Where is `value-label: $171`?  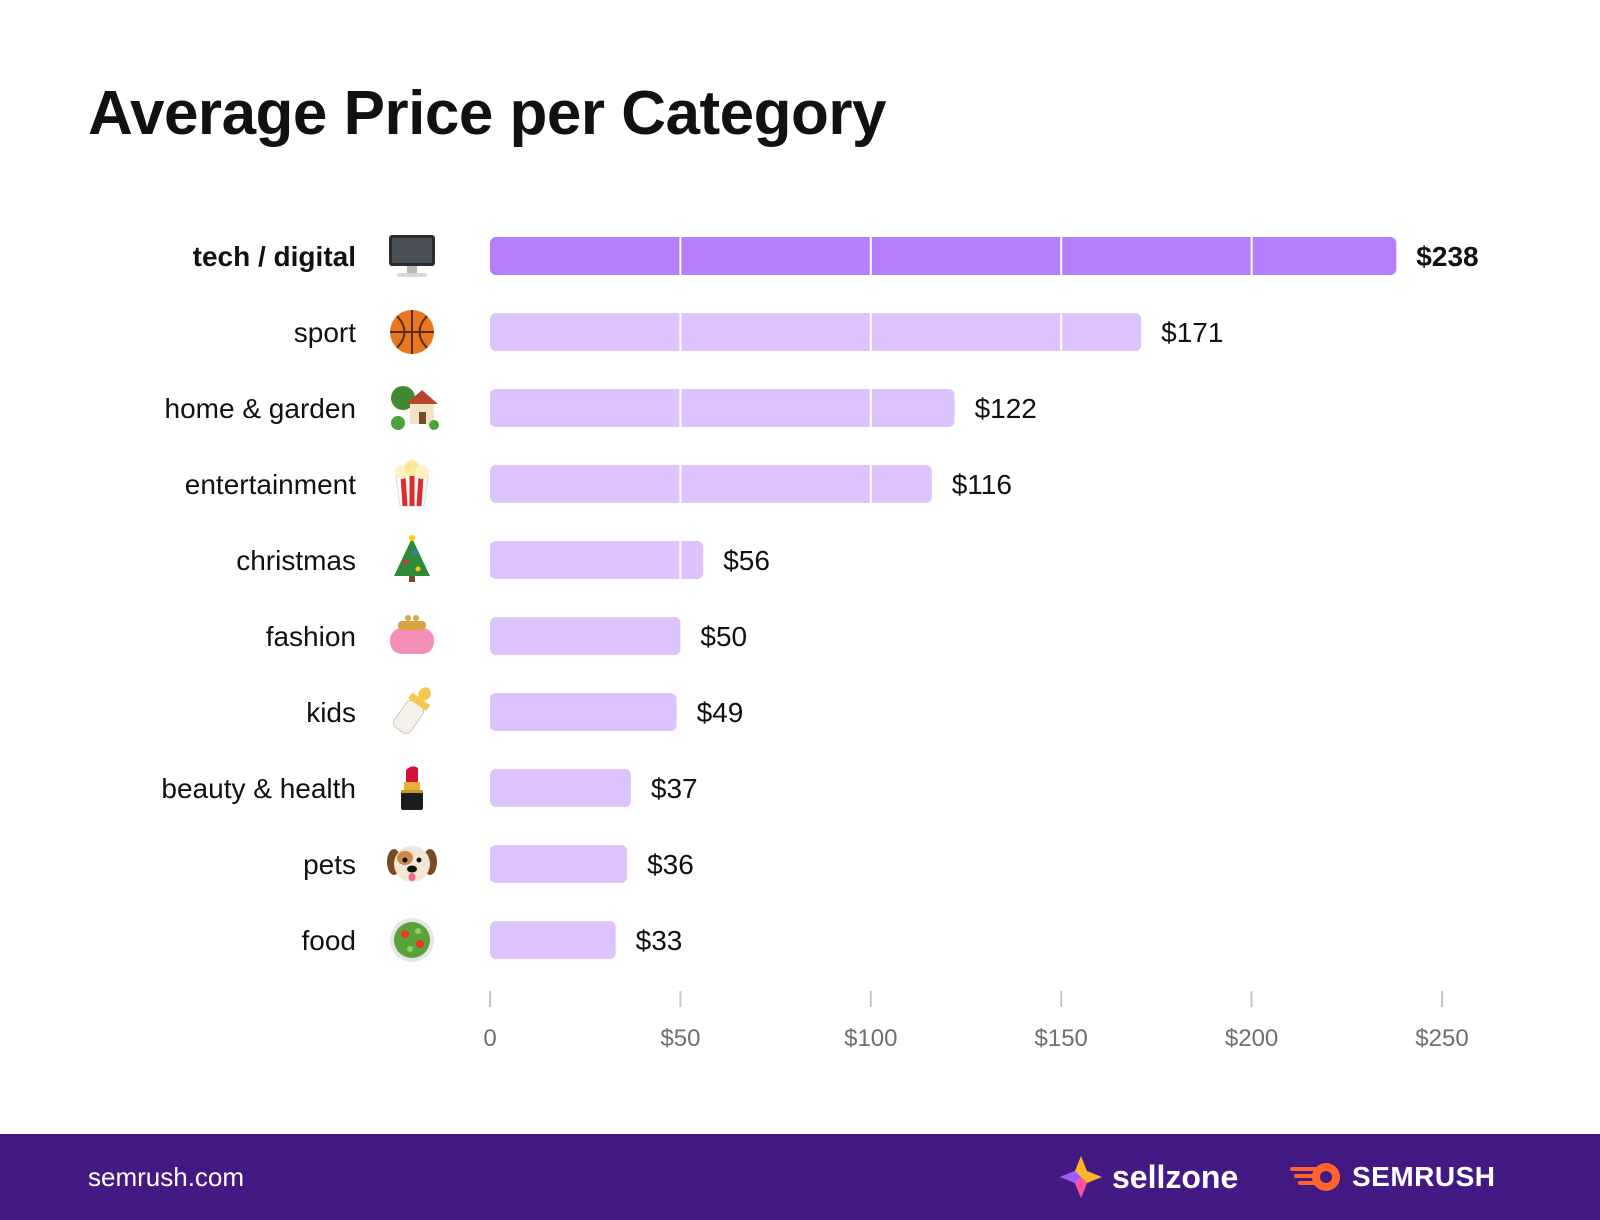
value-label: $171 is located at coordinates (1192, 332).